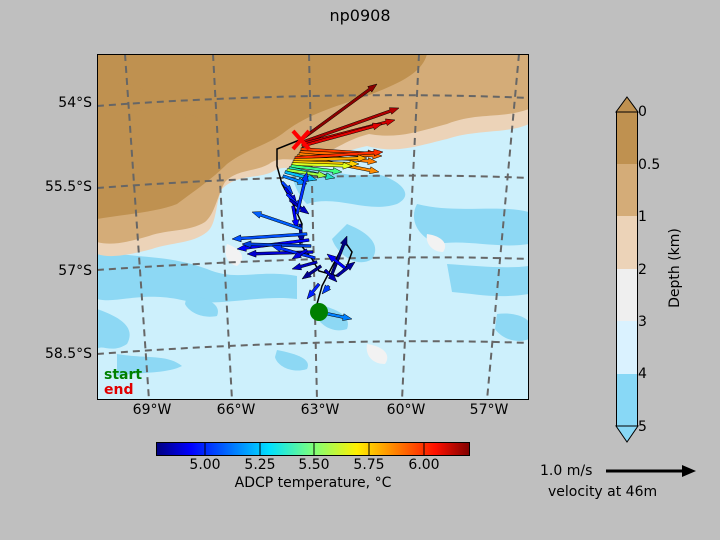 This screenshot has width=720, height=540. I want to click on legend-end-label: end, so click(119, 390).